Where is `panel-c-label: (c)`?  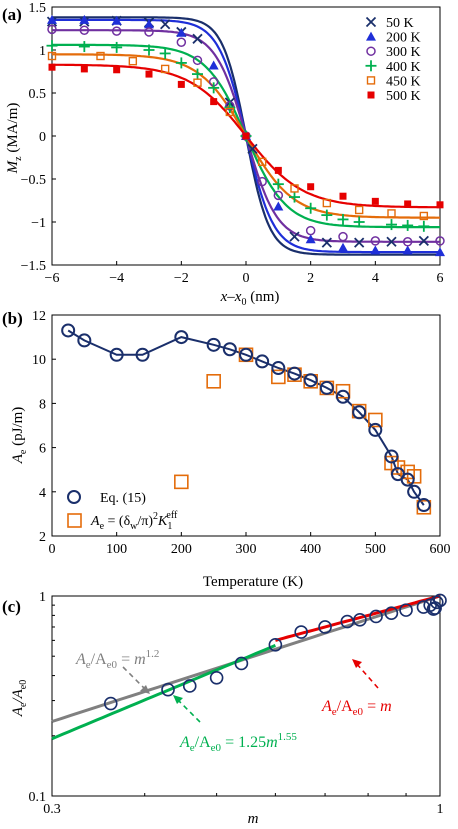 panel-c-label: (c) is located at coordinates (11, 606).